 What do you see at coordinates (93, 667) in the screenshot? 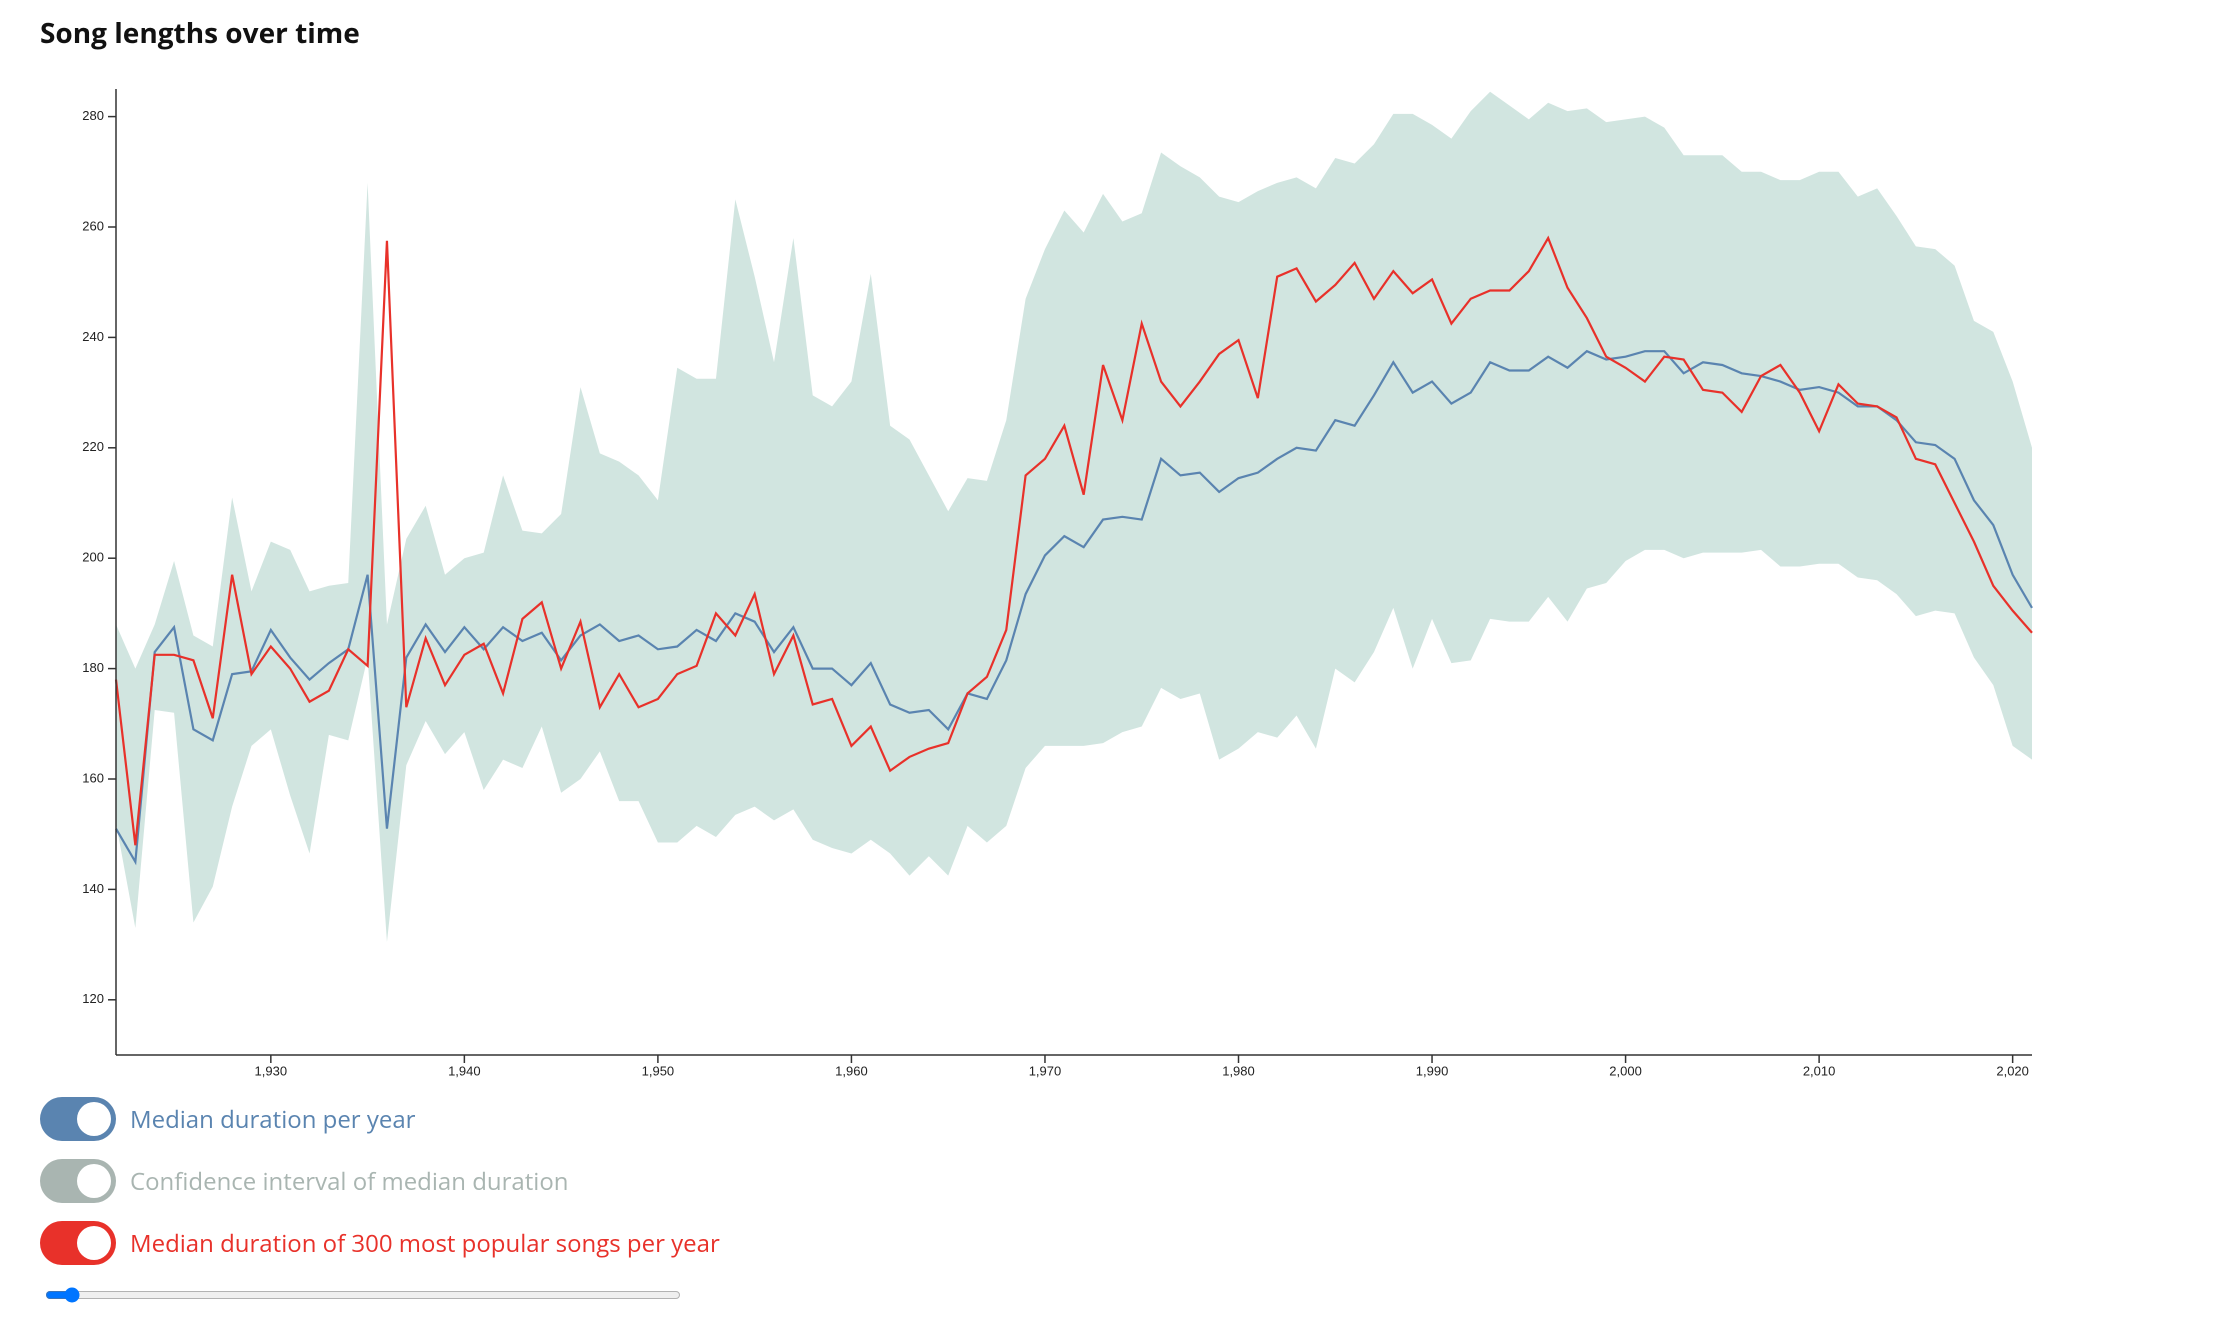
I see `y-tick-label: 180` at bounding box center [93, 667].